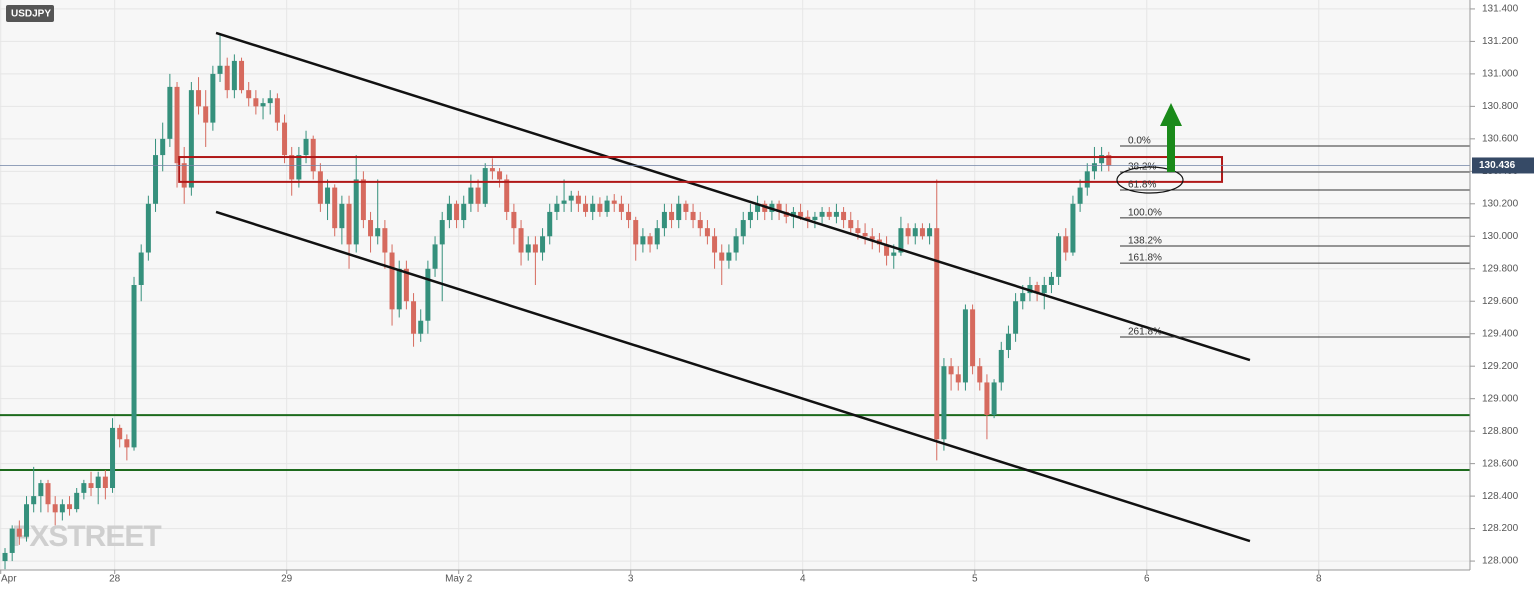  Describe the element at coordinates (1319, 579) in the screenshot. I see `x-tick-label: 8` at that location.